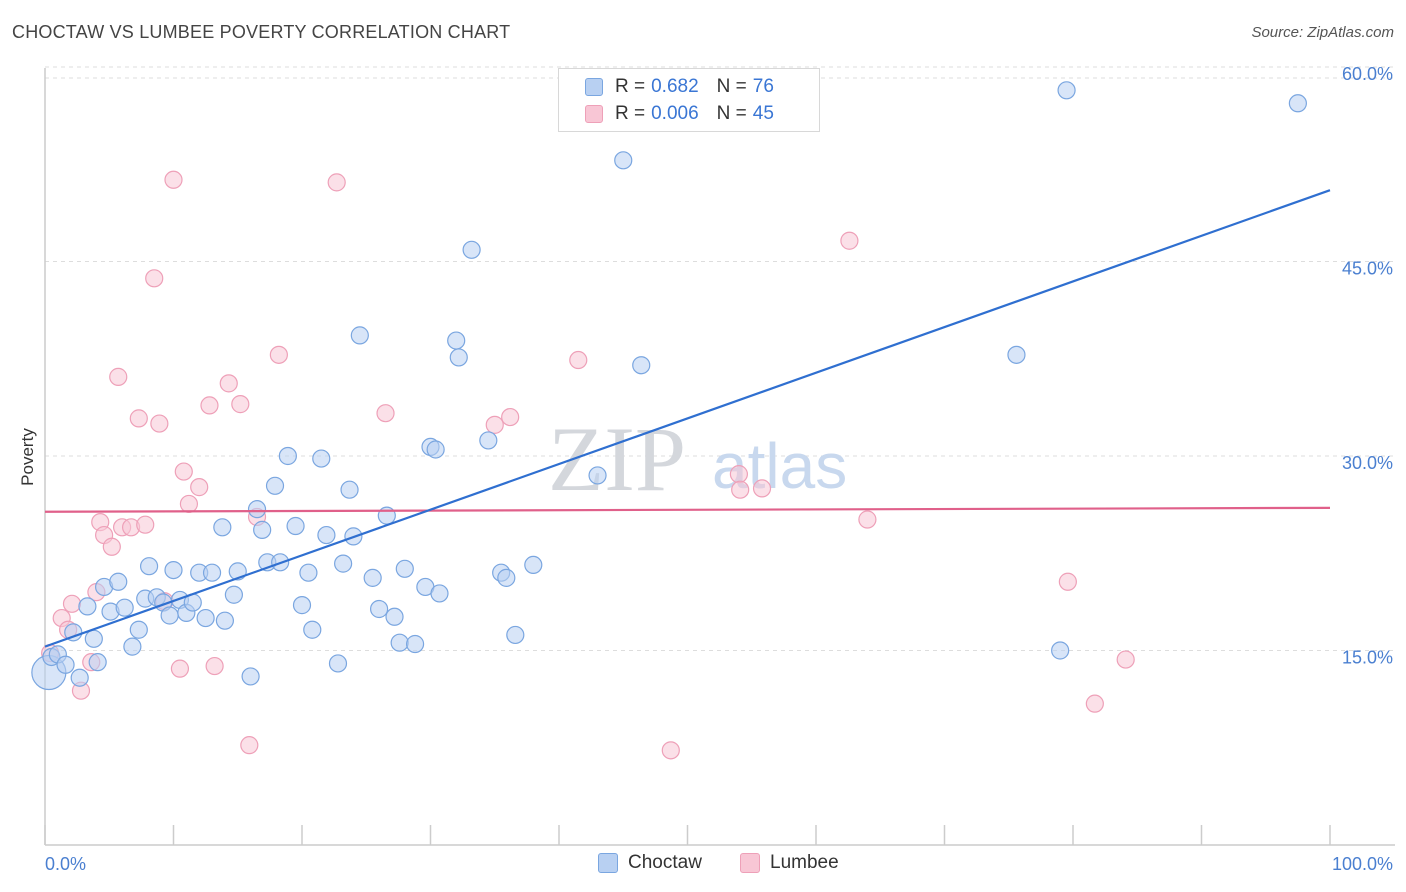 This screenshot has height=892, width=1406. What do you see at coordinates (65, 864) in the screenshot?
I see `x-tick-label-min: 0.0%` at bounding box center [65, 864].